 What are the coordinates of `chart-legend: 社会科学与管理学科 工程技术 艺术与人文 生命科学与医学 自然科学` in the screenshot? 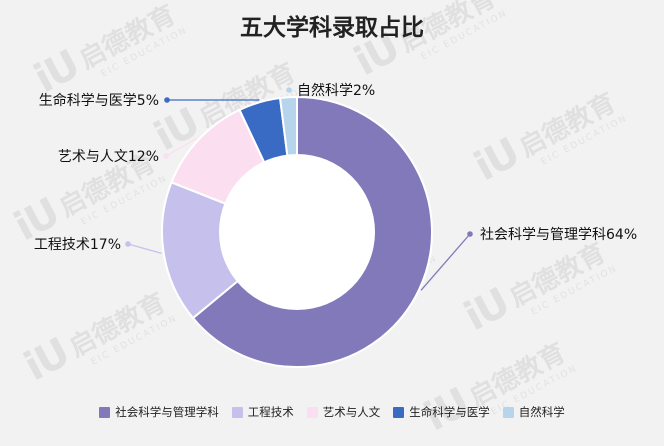 It's located at (332, 412).